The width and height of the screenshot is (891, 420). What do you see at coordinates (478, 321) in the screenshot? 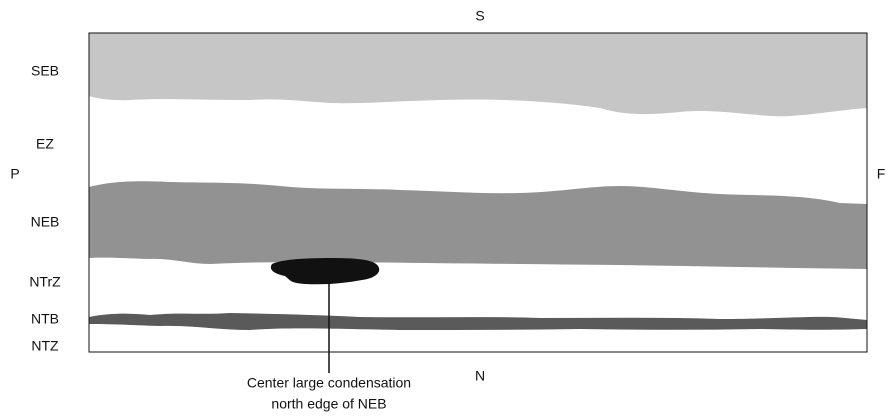
I see `ntb-band` at bounding box center [478, 321].